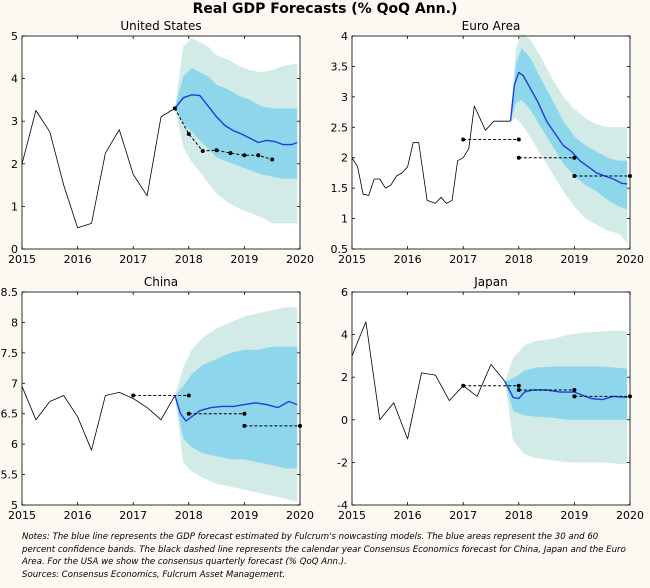 The width and height of the screenshot is (650, 588). What do you see at coordinates (491, 26) in the screenshot?
I see `chart-title: Euro Area` at bounding box center [491, 26].